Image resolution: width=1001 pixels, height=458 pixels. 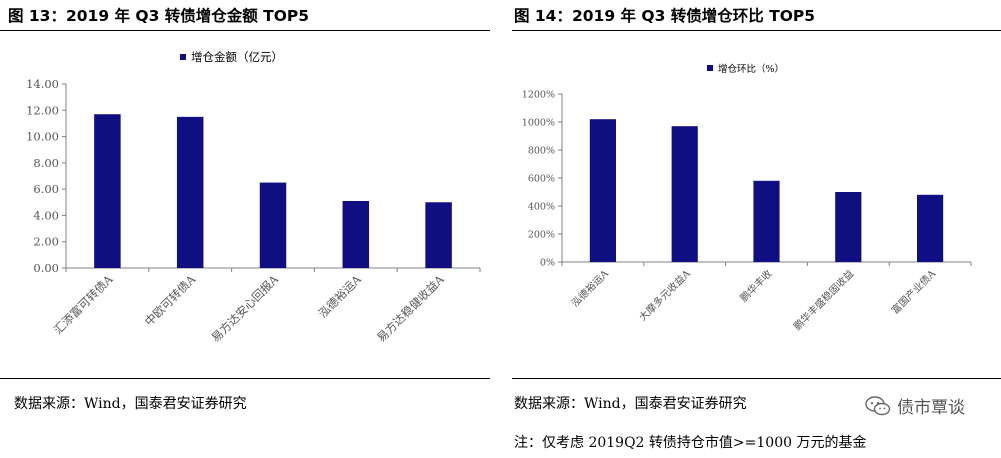 I want to click on left-legend: 增仓金额（亿元）, so click(x=231, y=57).